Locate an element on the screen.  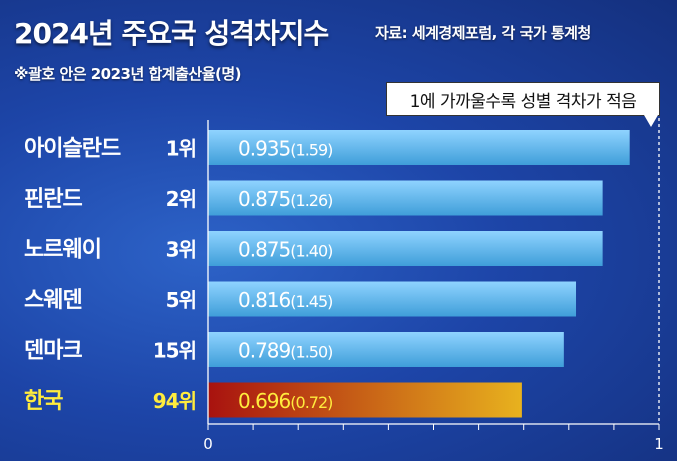
fertility-note: ※괄호 안은 2023년 합계출산율(명) is located at coordinates (128, 74).